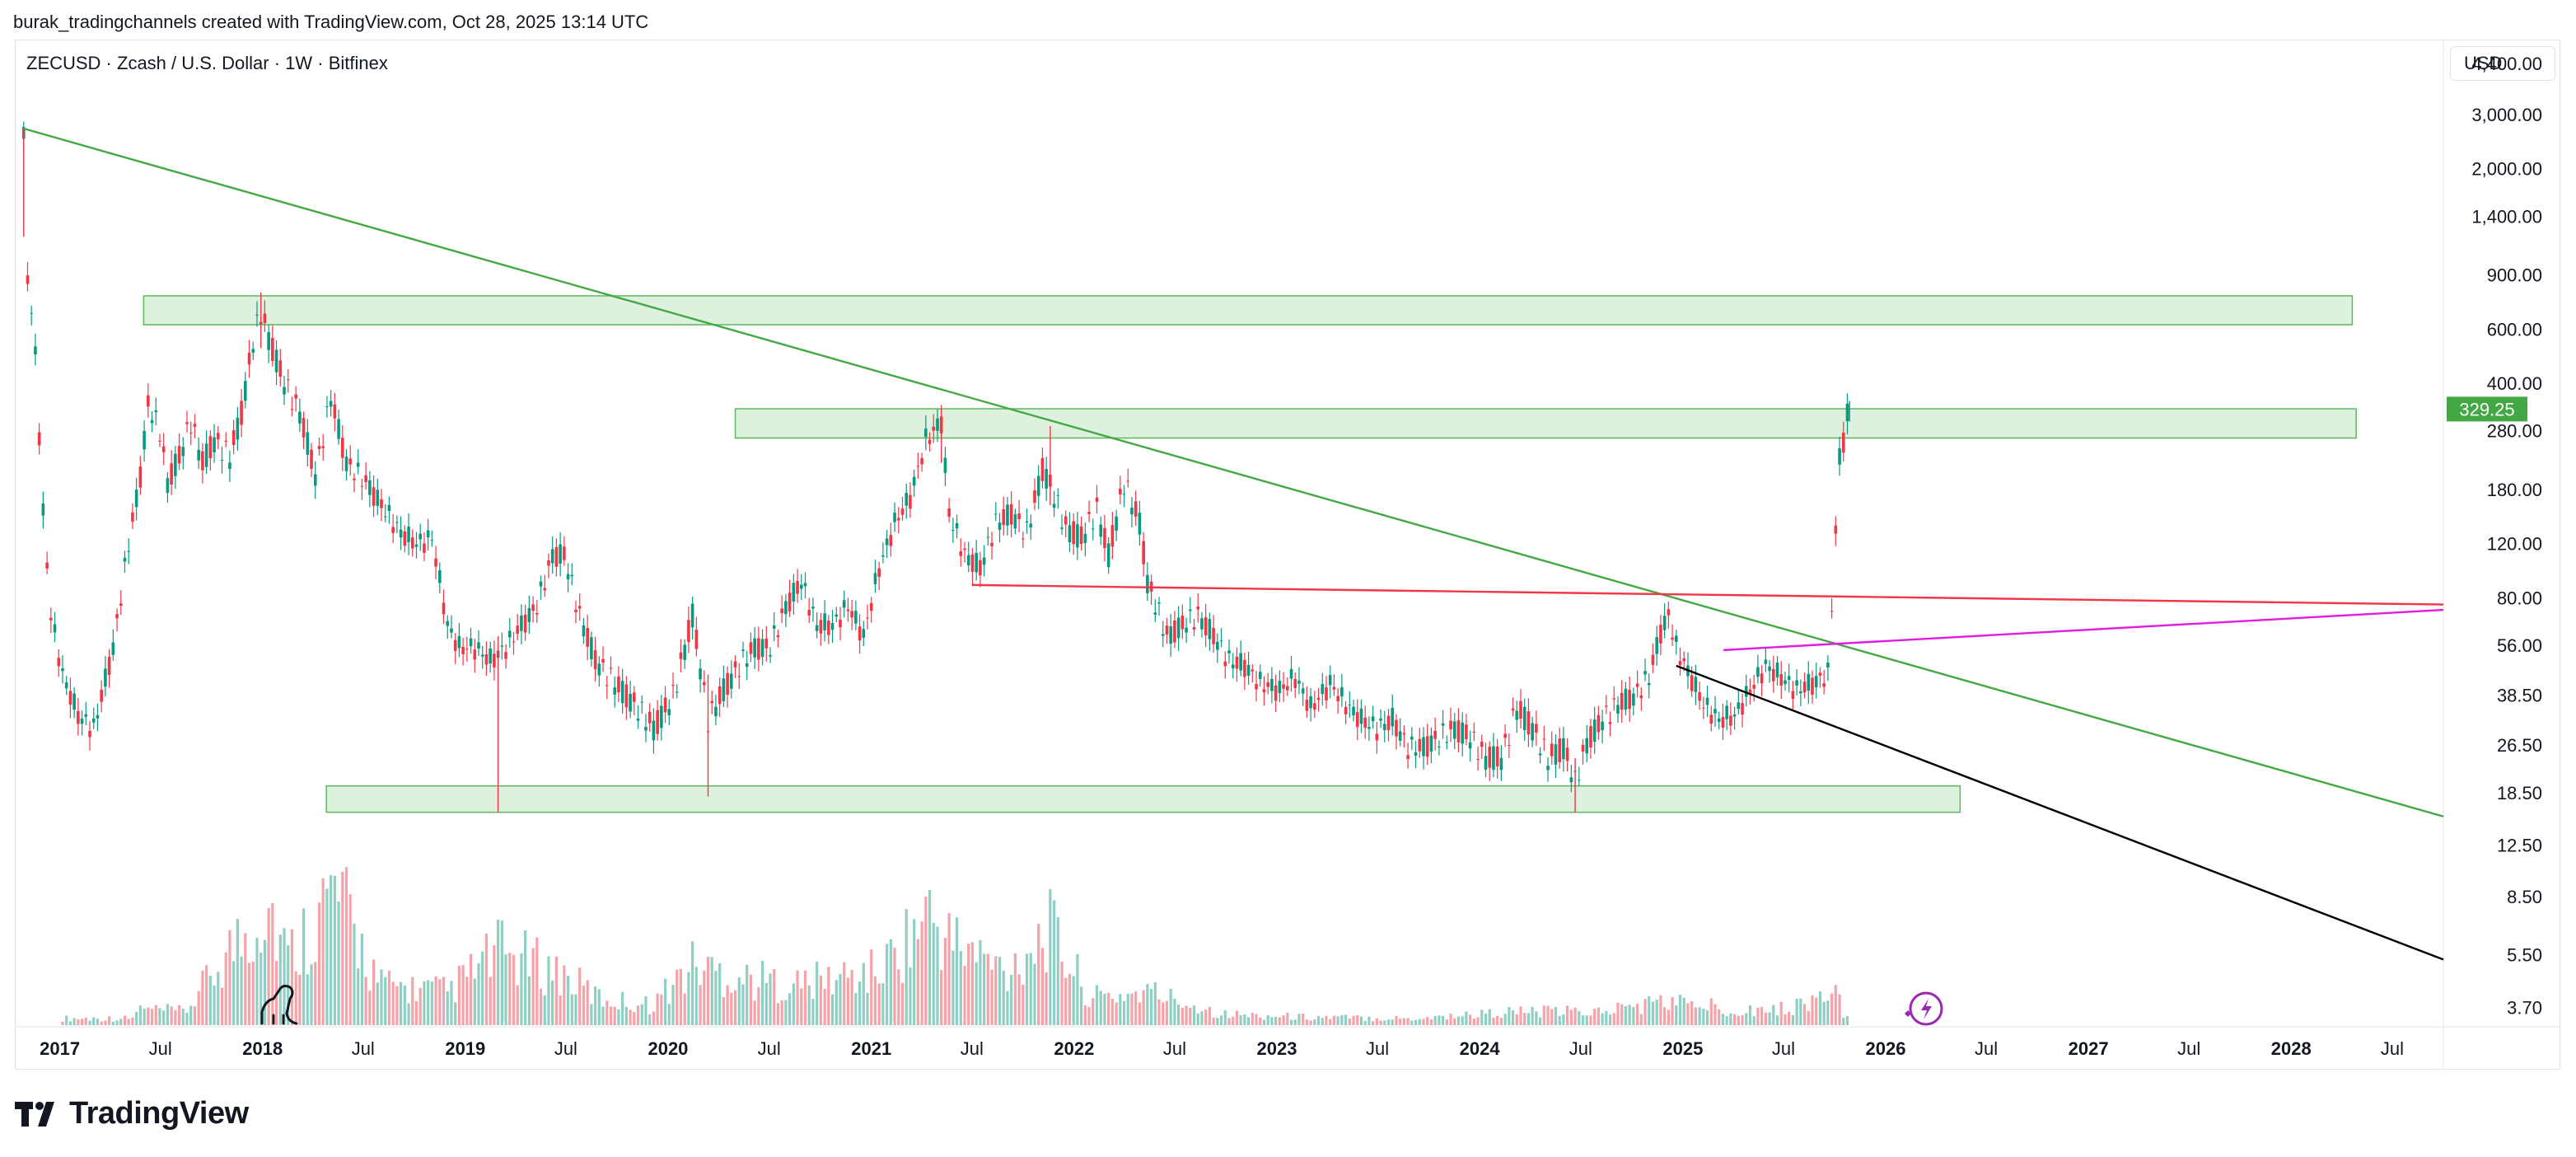  Describe the element at coordinates (279, 1005) in the screenshot. I see `dino-icon` at that location.